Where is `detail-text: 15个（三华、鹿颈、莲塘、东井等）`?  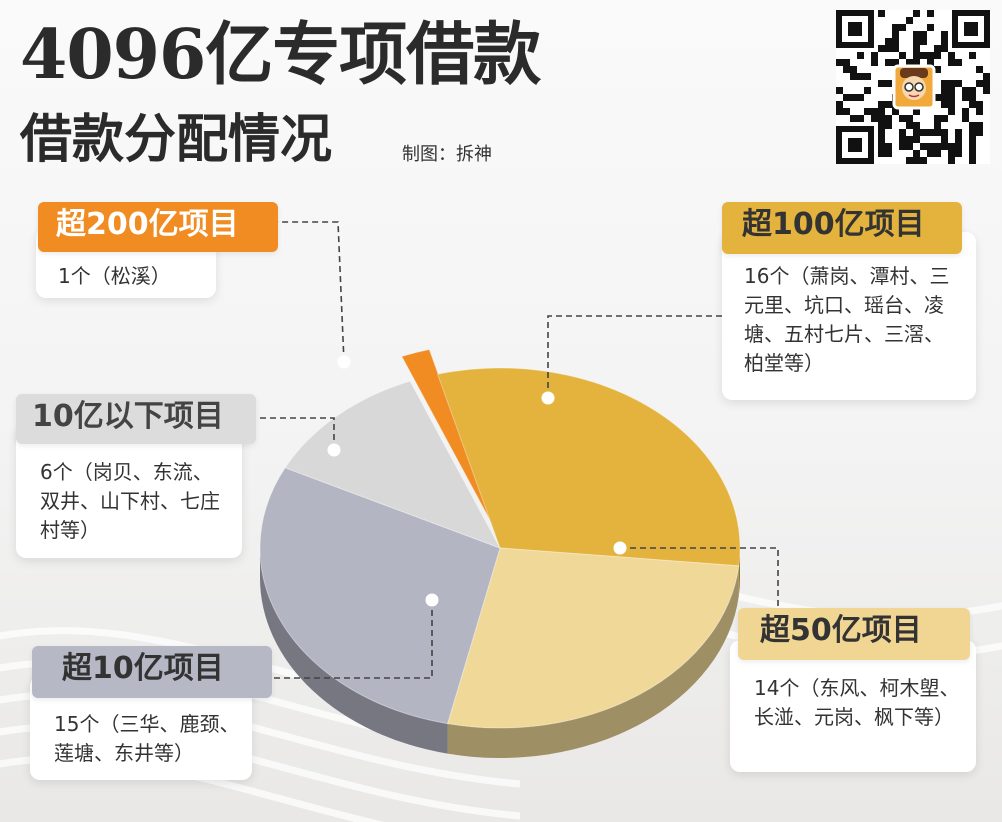 detail-text: 15个（三华、鹿颈、莲塘、东井等） is located at coordinates (147, 738).